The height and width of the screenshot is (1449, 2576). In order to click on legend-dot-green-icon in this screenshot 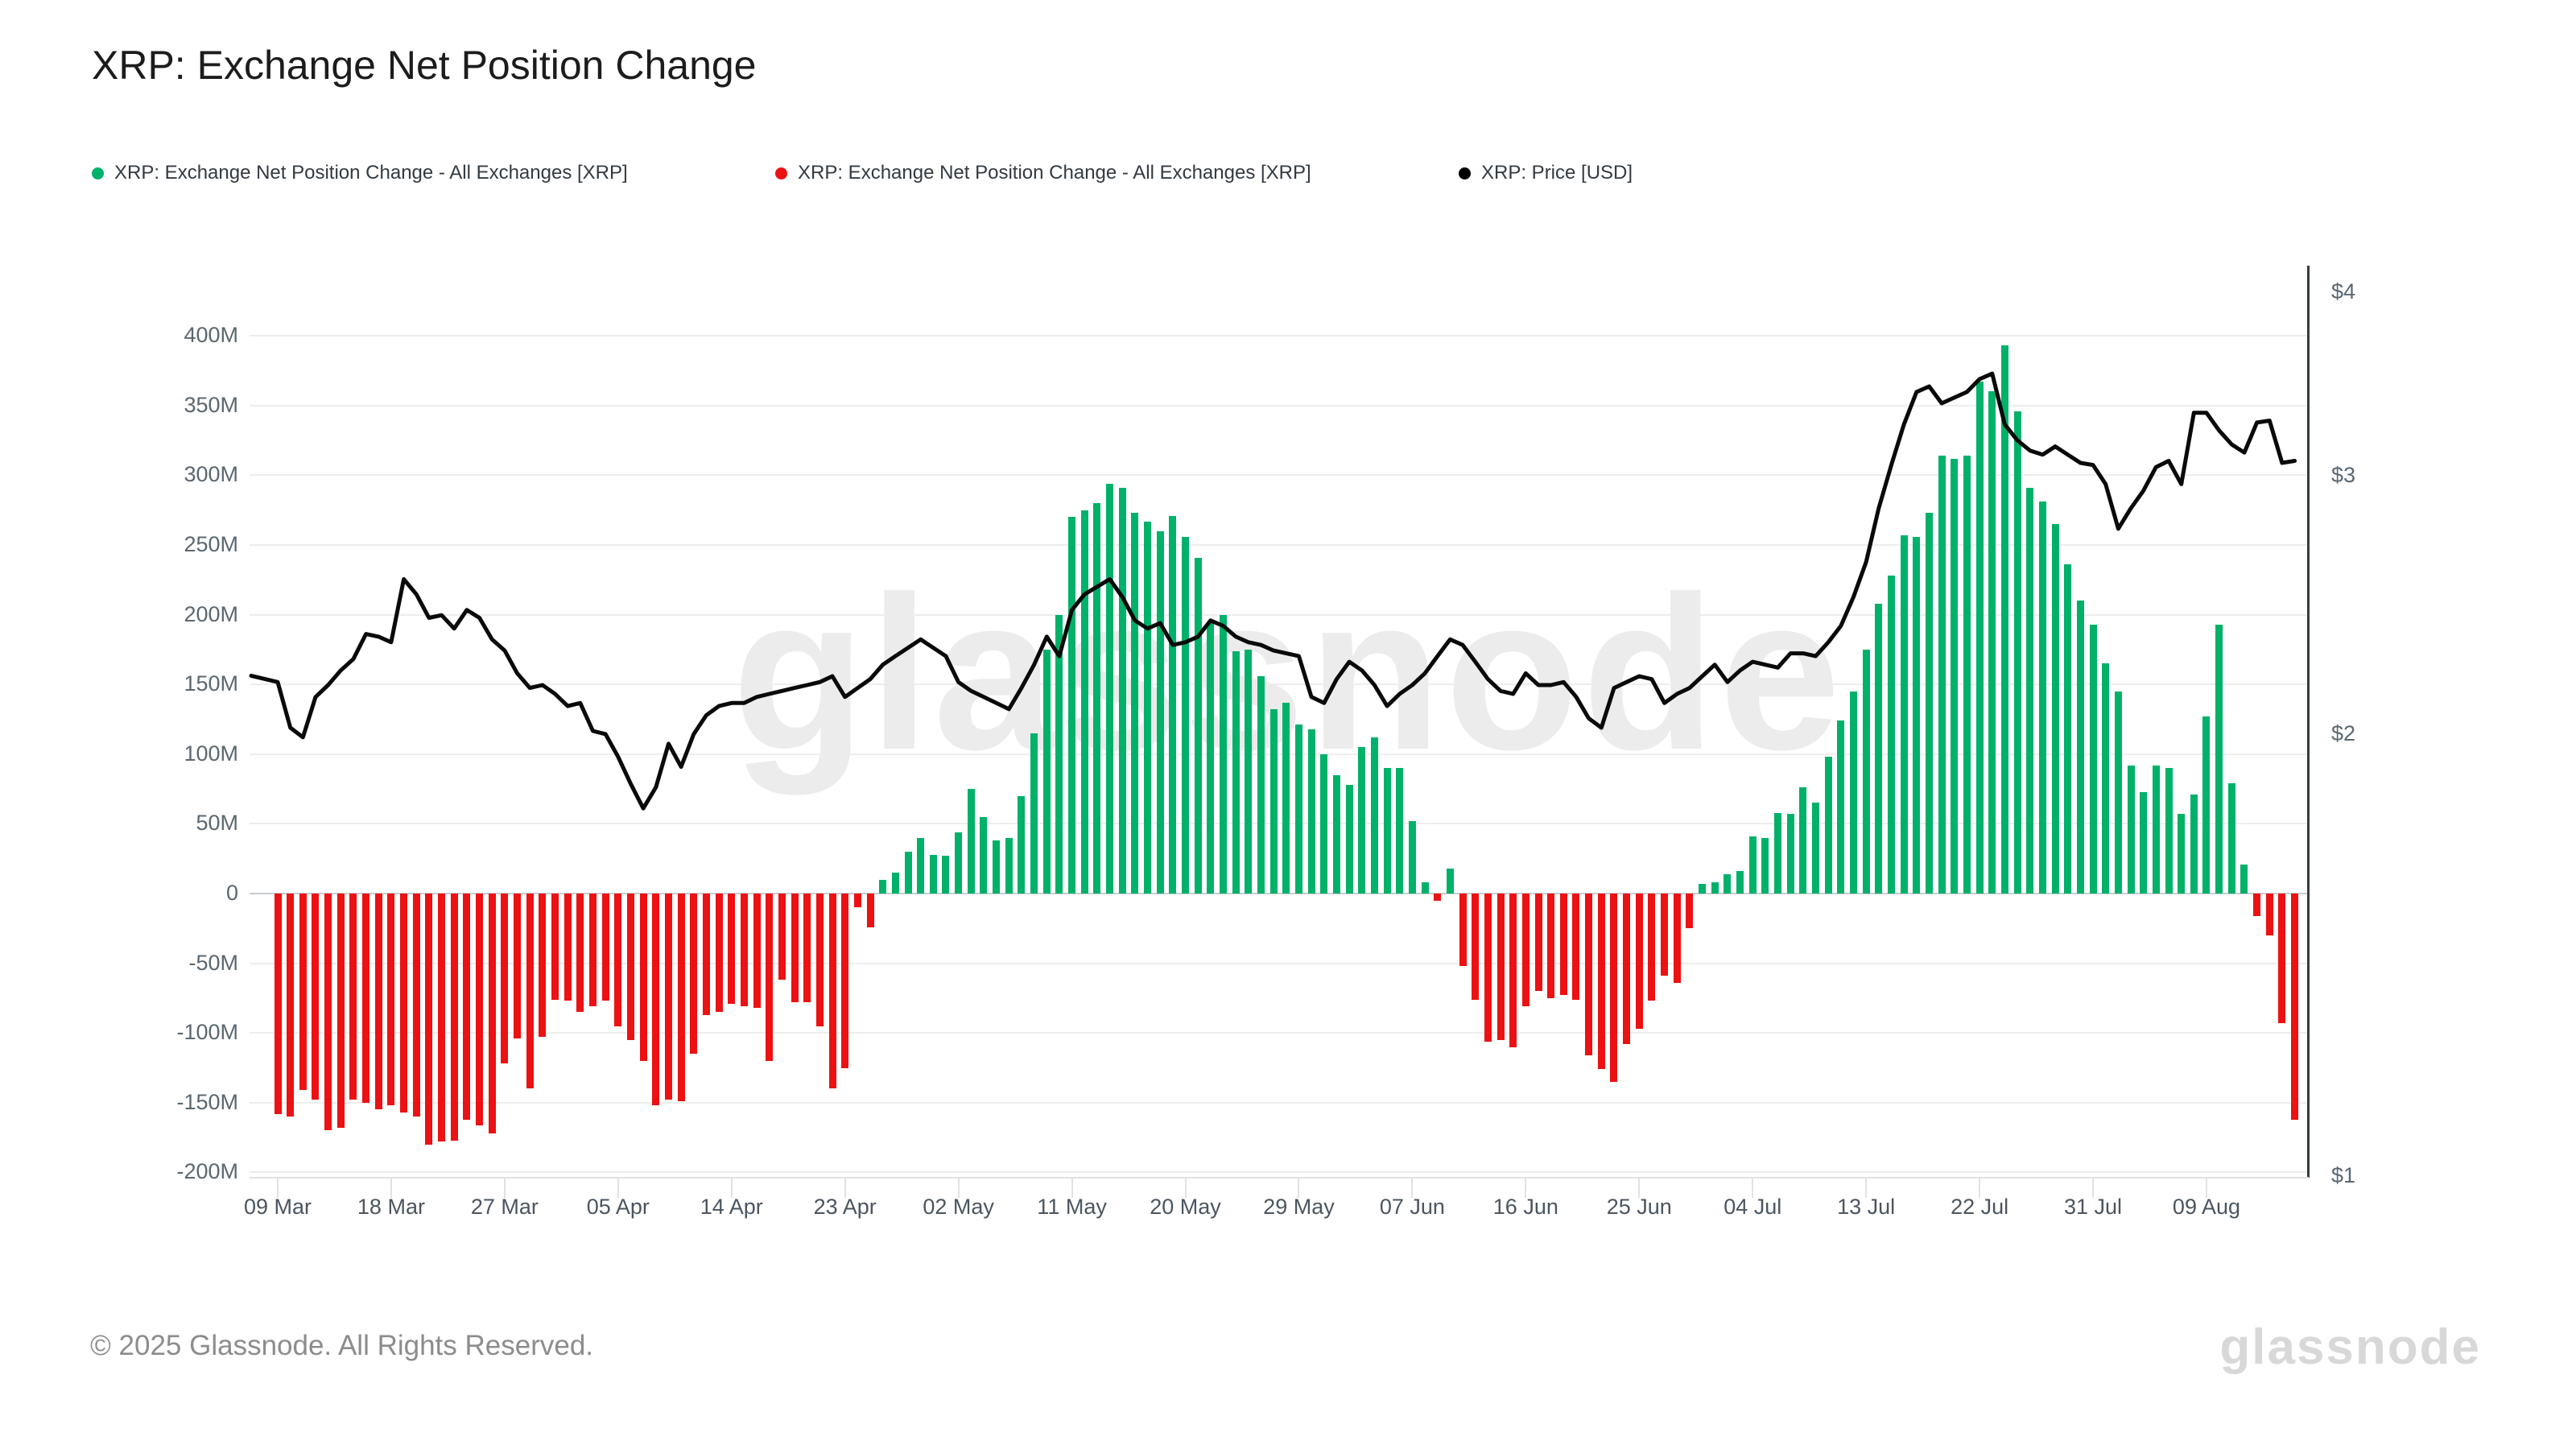, I will do `click(98, 173)`.